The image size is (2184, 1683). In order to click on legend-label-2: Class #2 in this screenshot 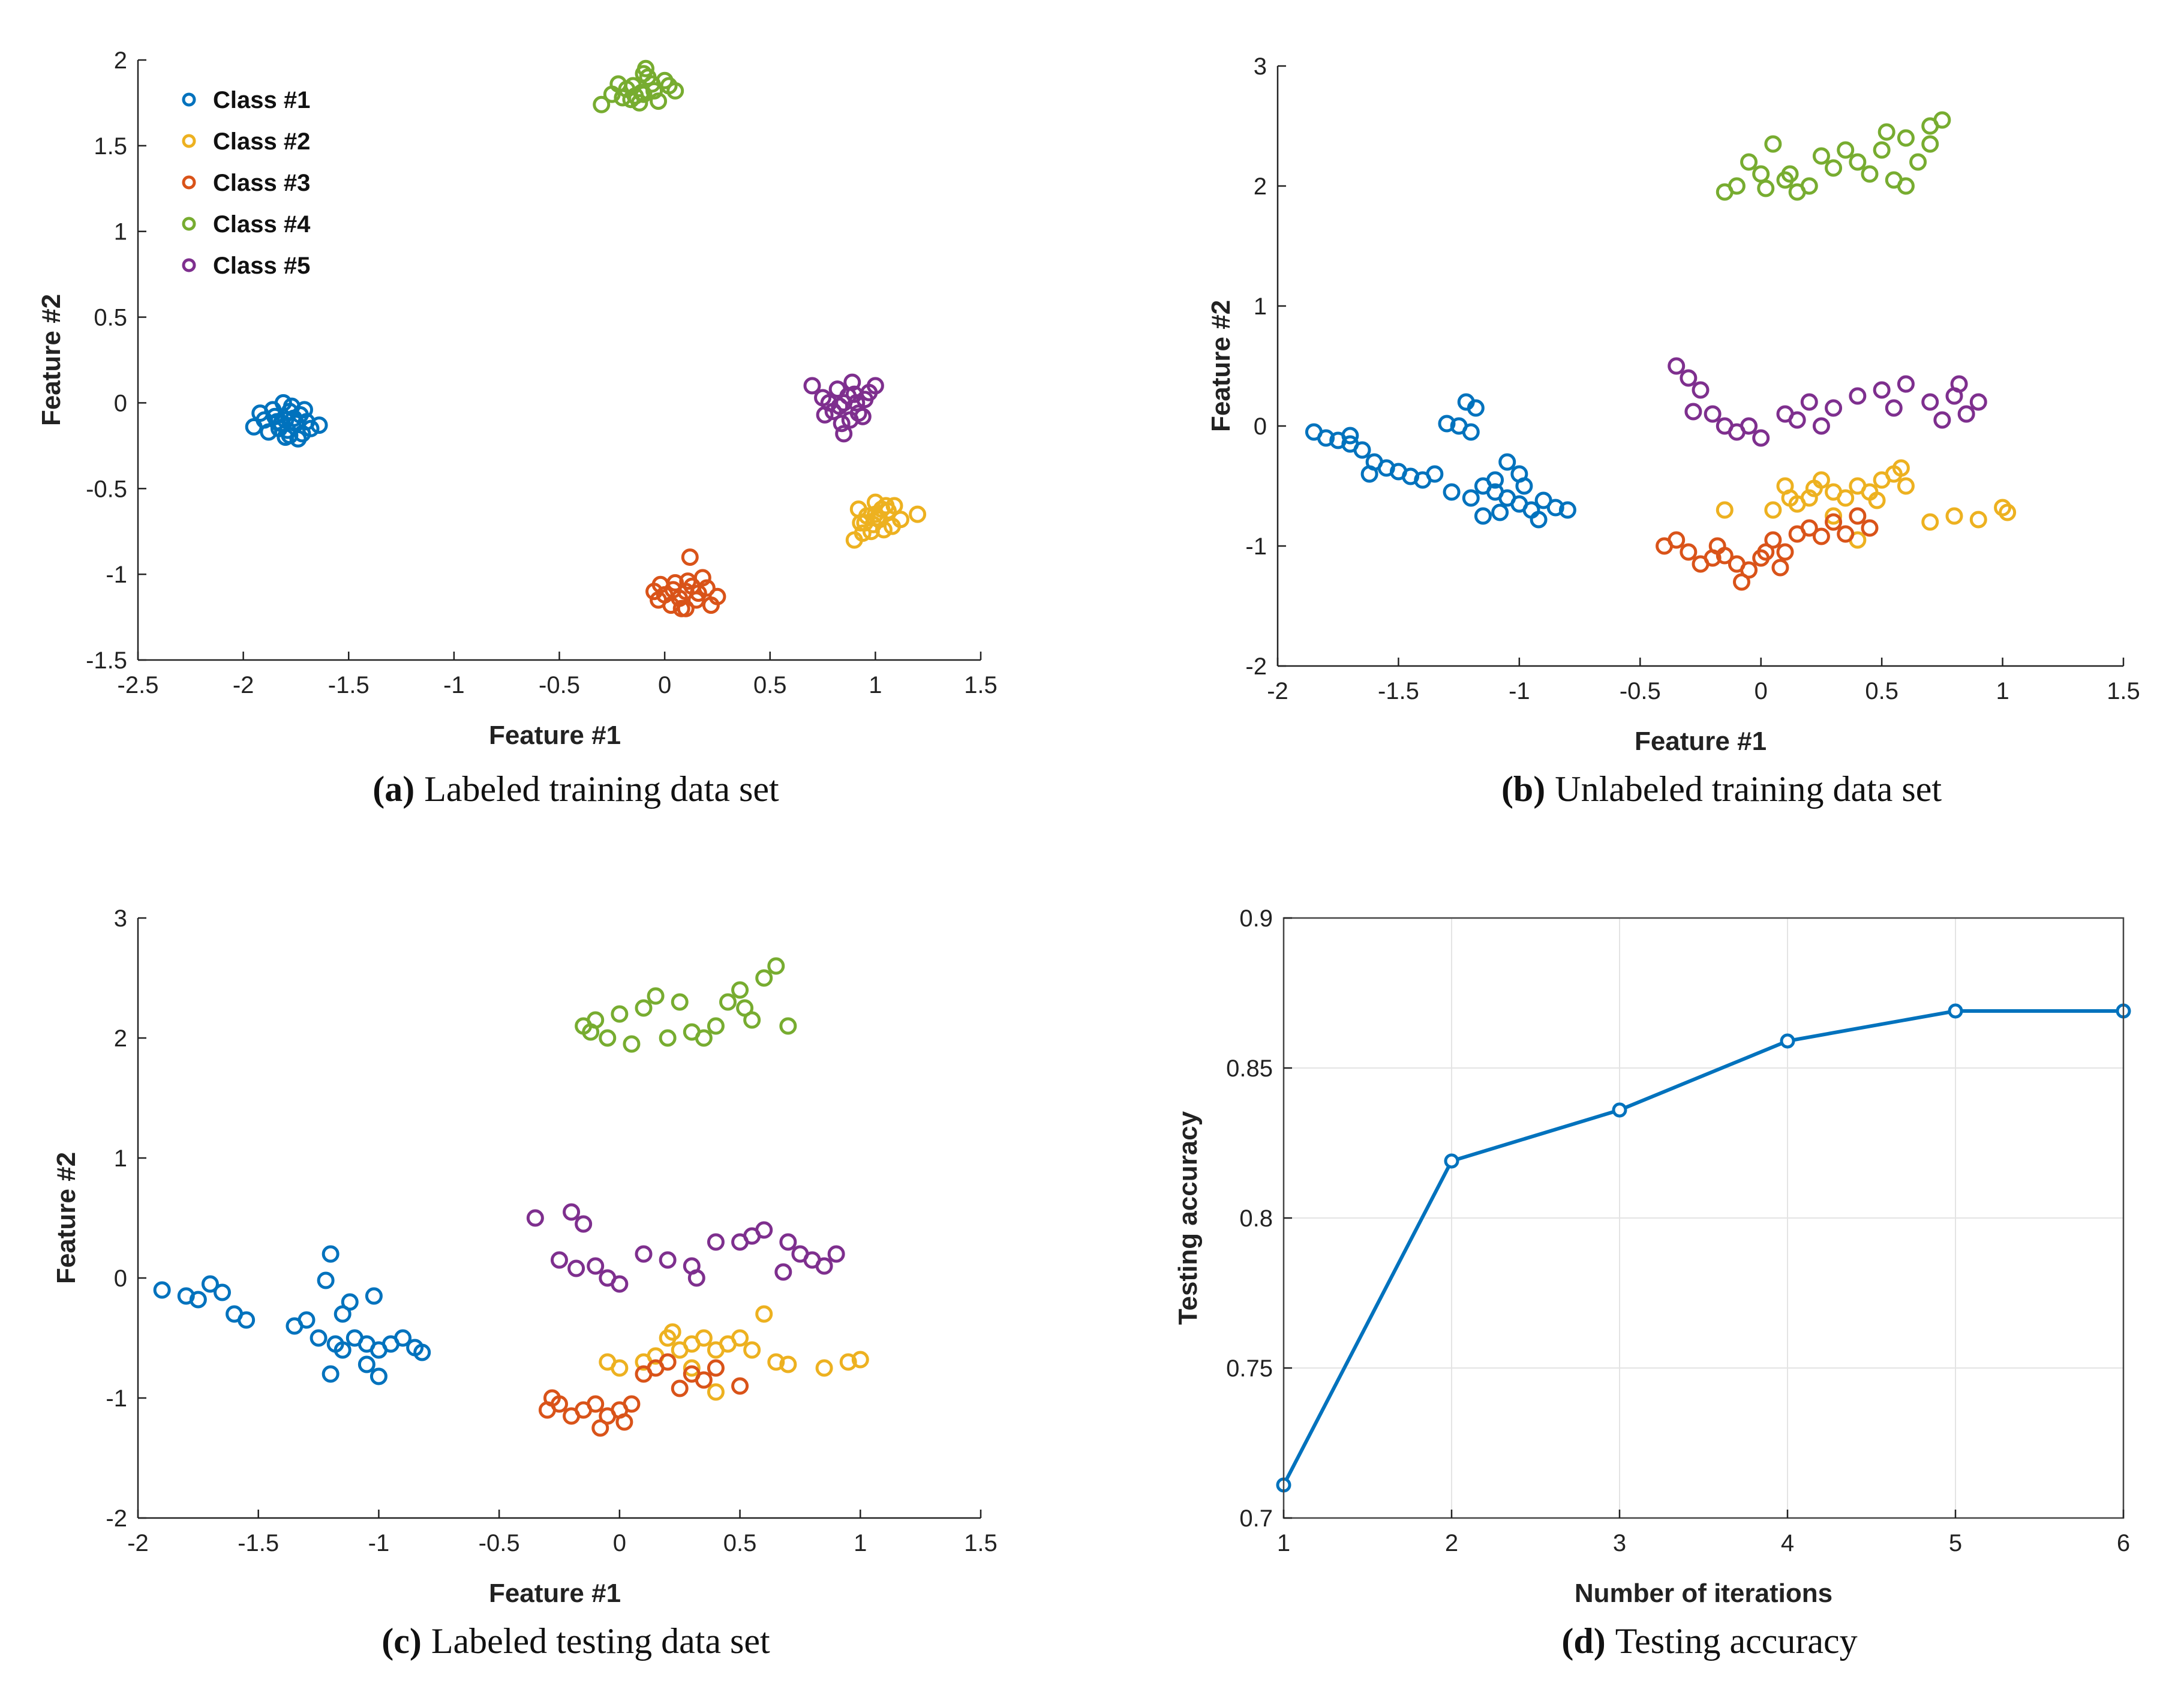, I will do `click(261, 141)`.